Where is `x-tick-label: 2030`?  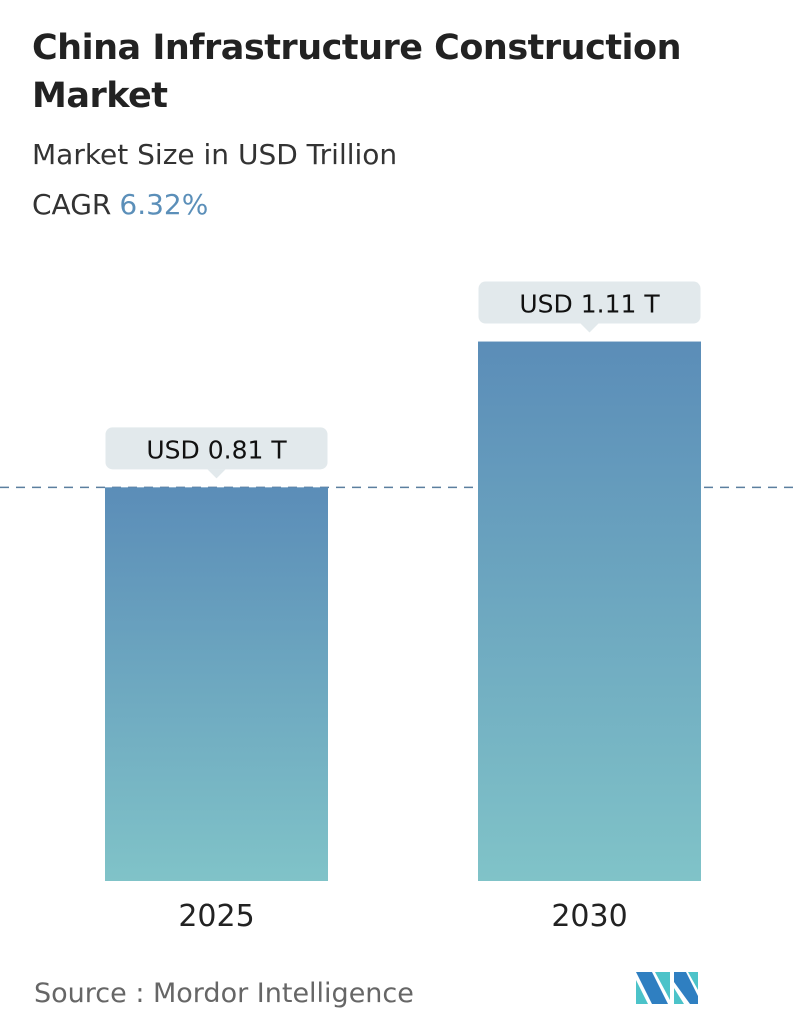
x-tick-label: 2030 is located at coordinates (589, 916).